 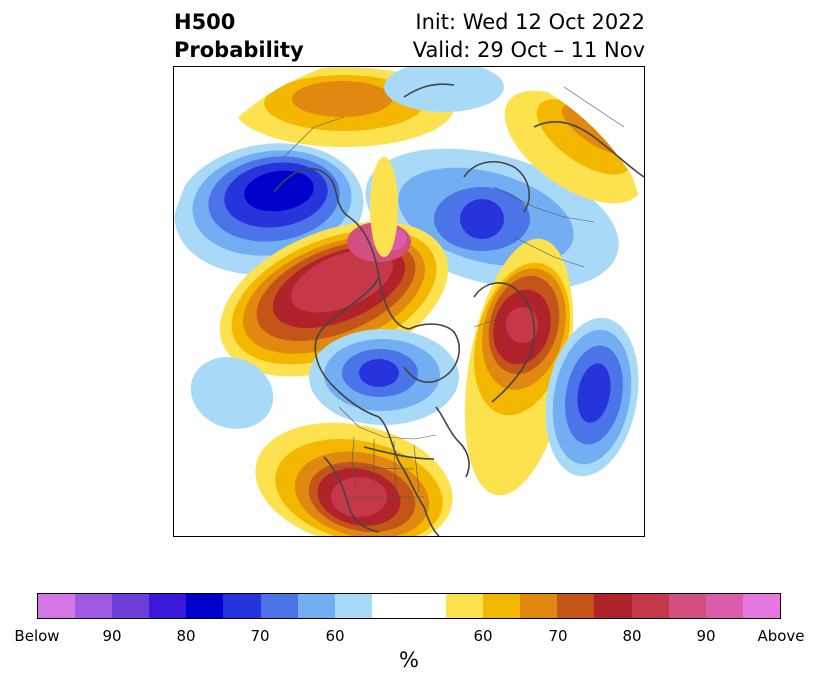 I want to click on init-date: Init: Wed 12 Oct 2022, so click(x=530, y=22).